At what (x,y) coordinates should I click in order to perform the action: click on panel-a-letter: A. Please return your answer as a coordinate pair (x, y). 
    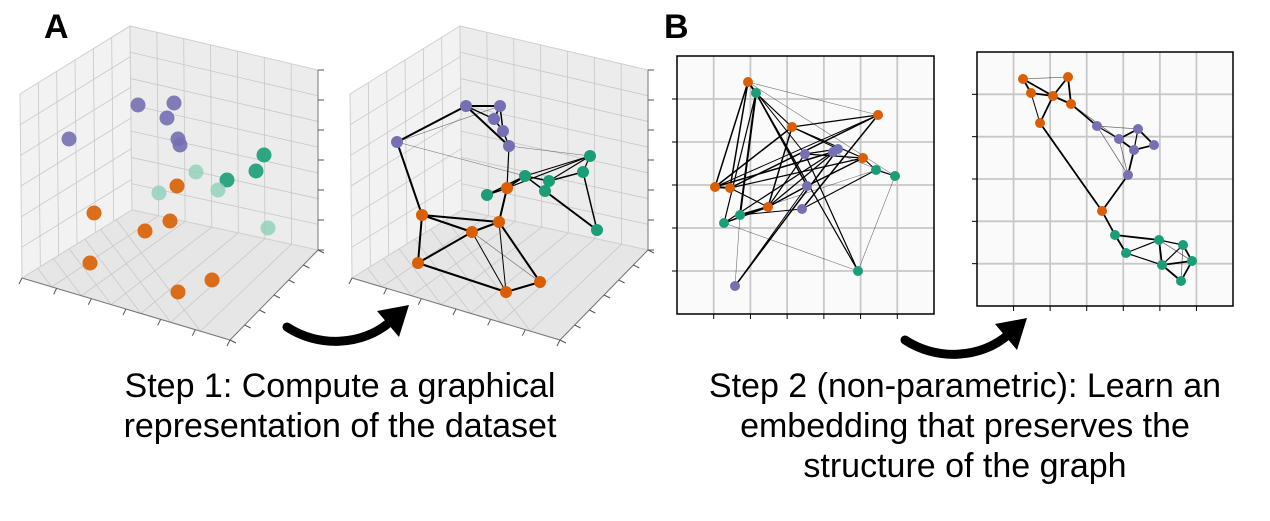
    Looking at the image, I should click on (56, 27).